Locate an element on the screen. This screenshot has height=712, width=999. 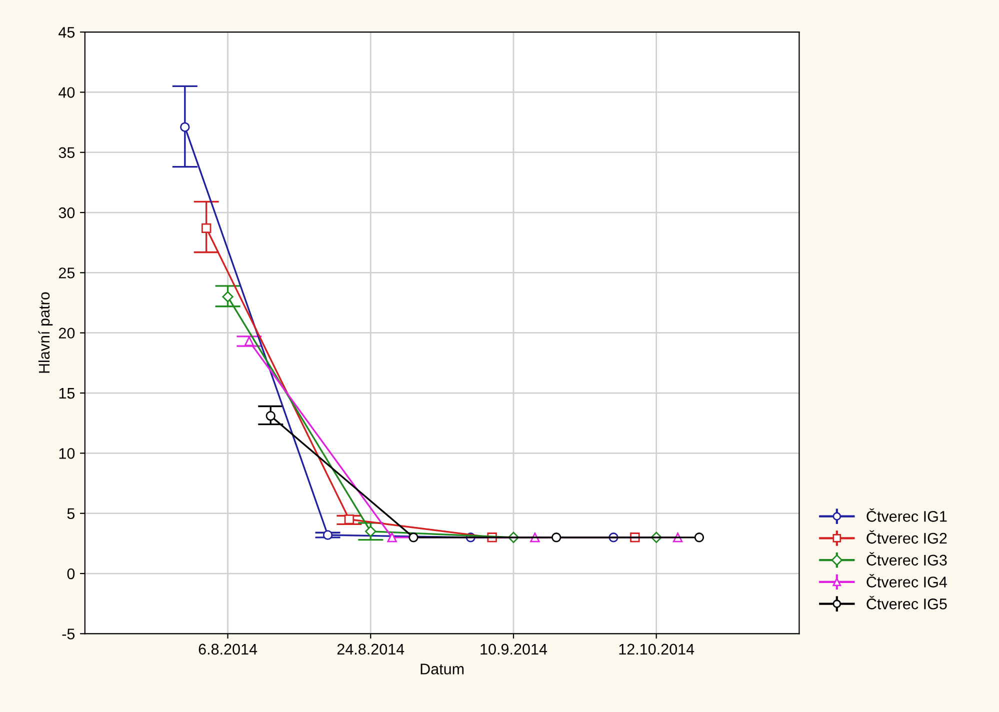
y-tick-label: 10 is located at coordinates (67, 453).